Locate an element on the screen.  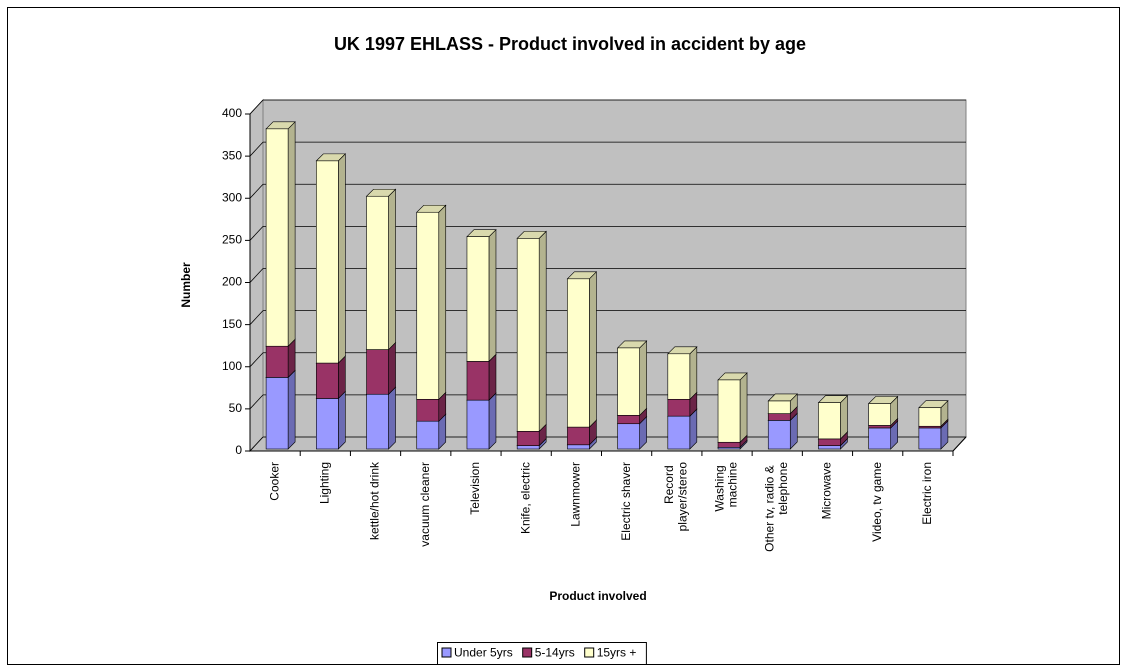
legend-label: 15yrs + is located at coordinates (617, 653).